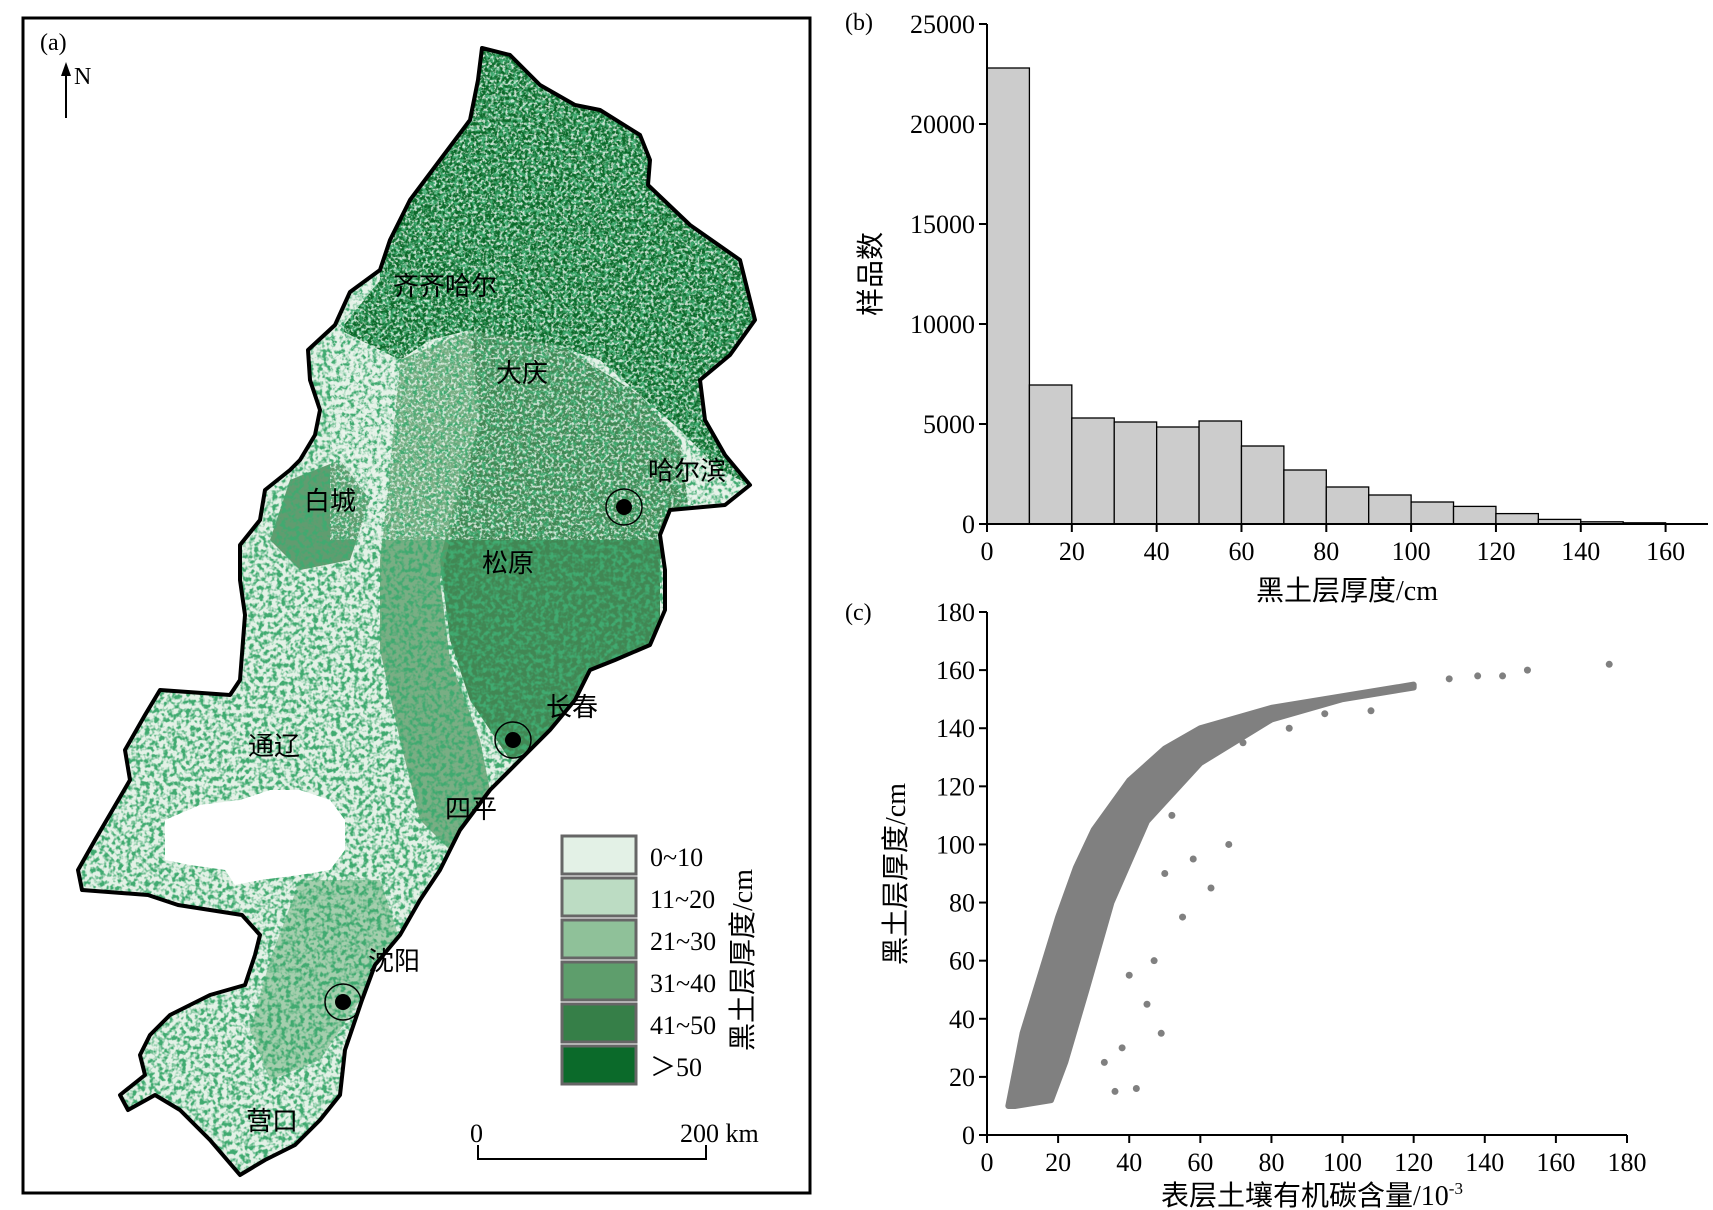 The image size is (1713, 1210). I want to click on scatter-x-axis-title-sup: -3, so click(1456, 1188).